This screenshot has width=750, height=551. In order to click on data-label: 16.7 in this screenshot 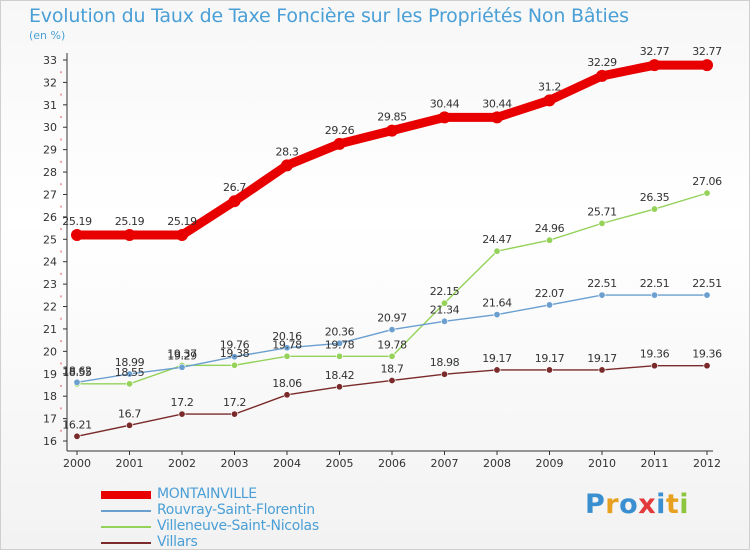, I will do `click(129, 413)`.